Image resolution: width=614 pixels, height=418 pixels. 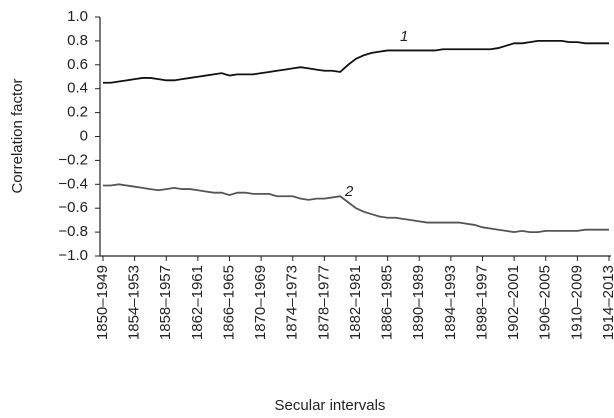 I want to click on x-axis-title: Secular intervals, so click(x=330, y=405).